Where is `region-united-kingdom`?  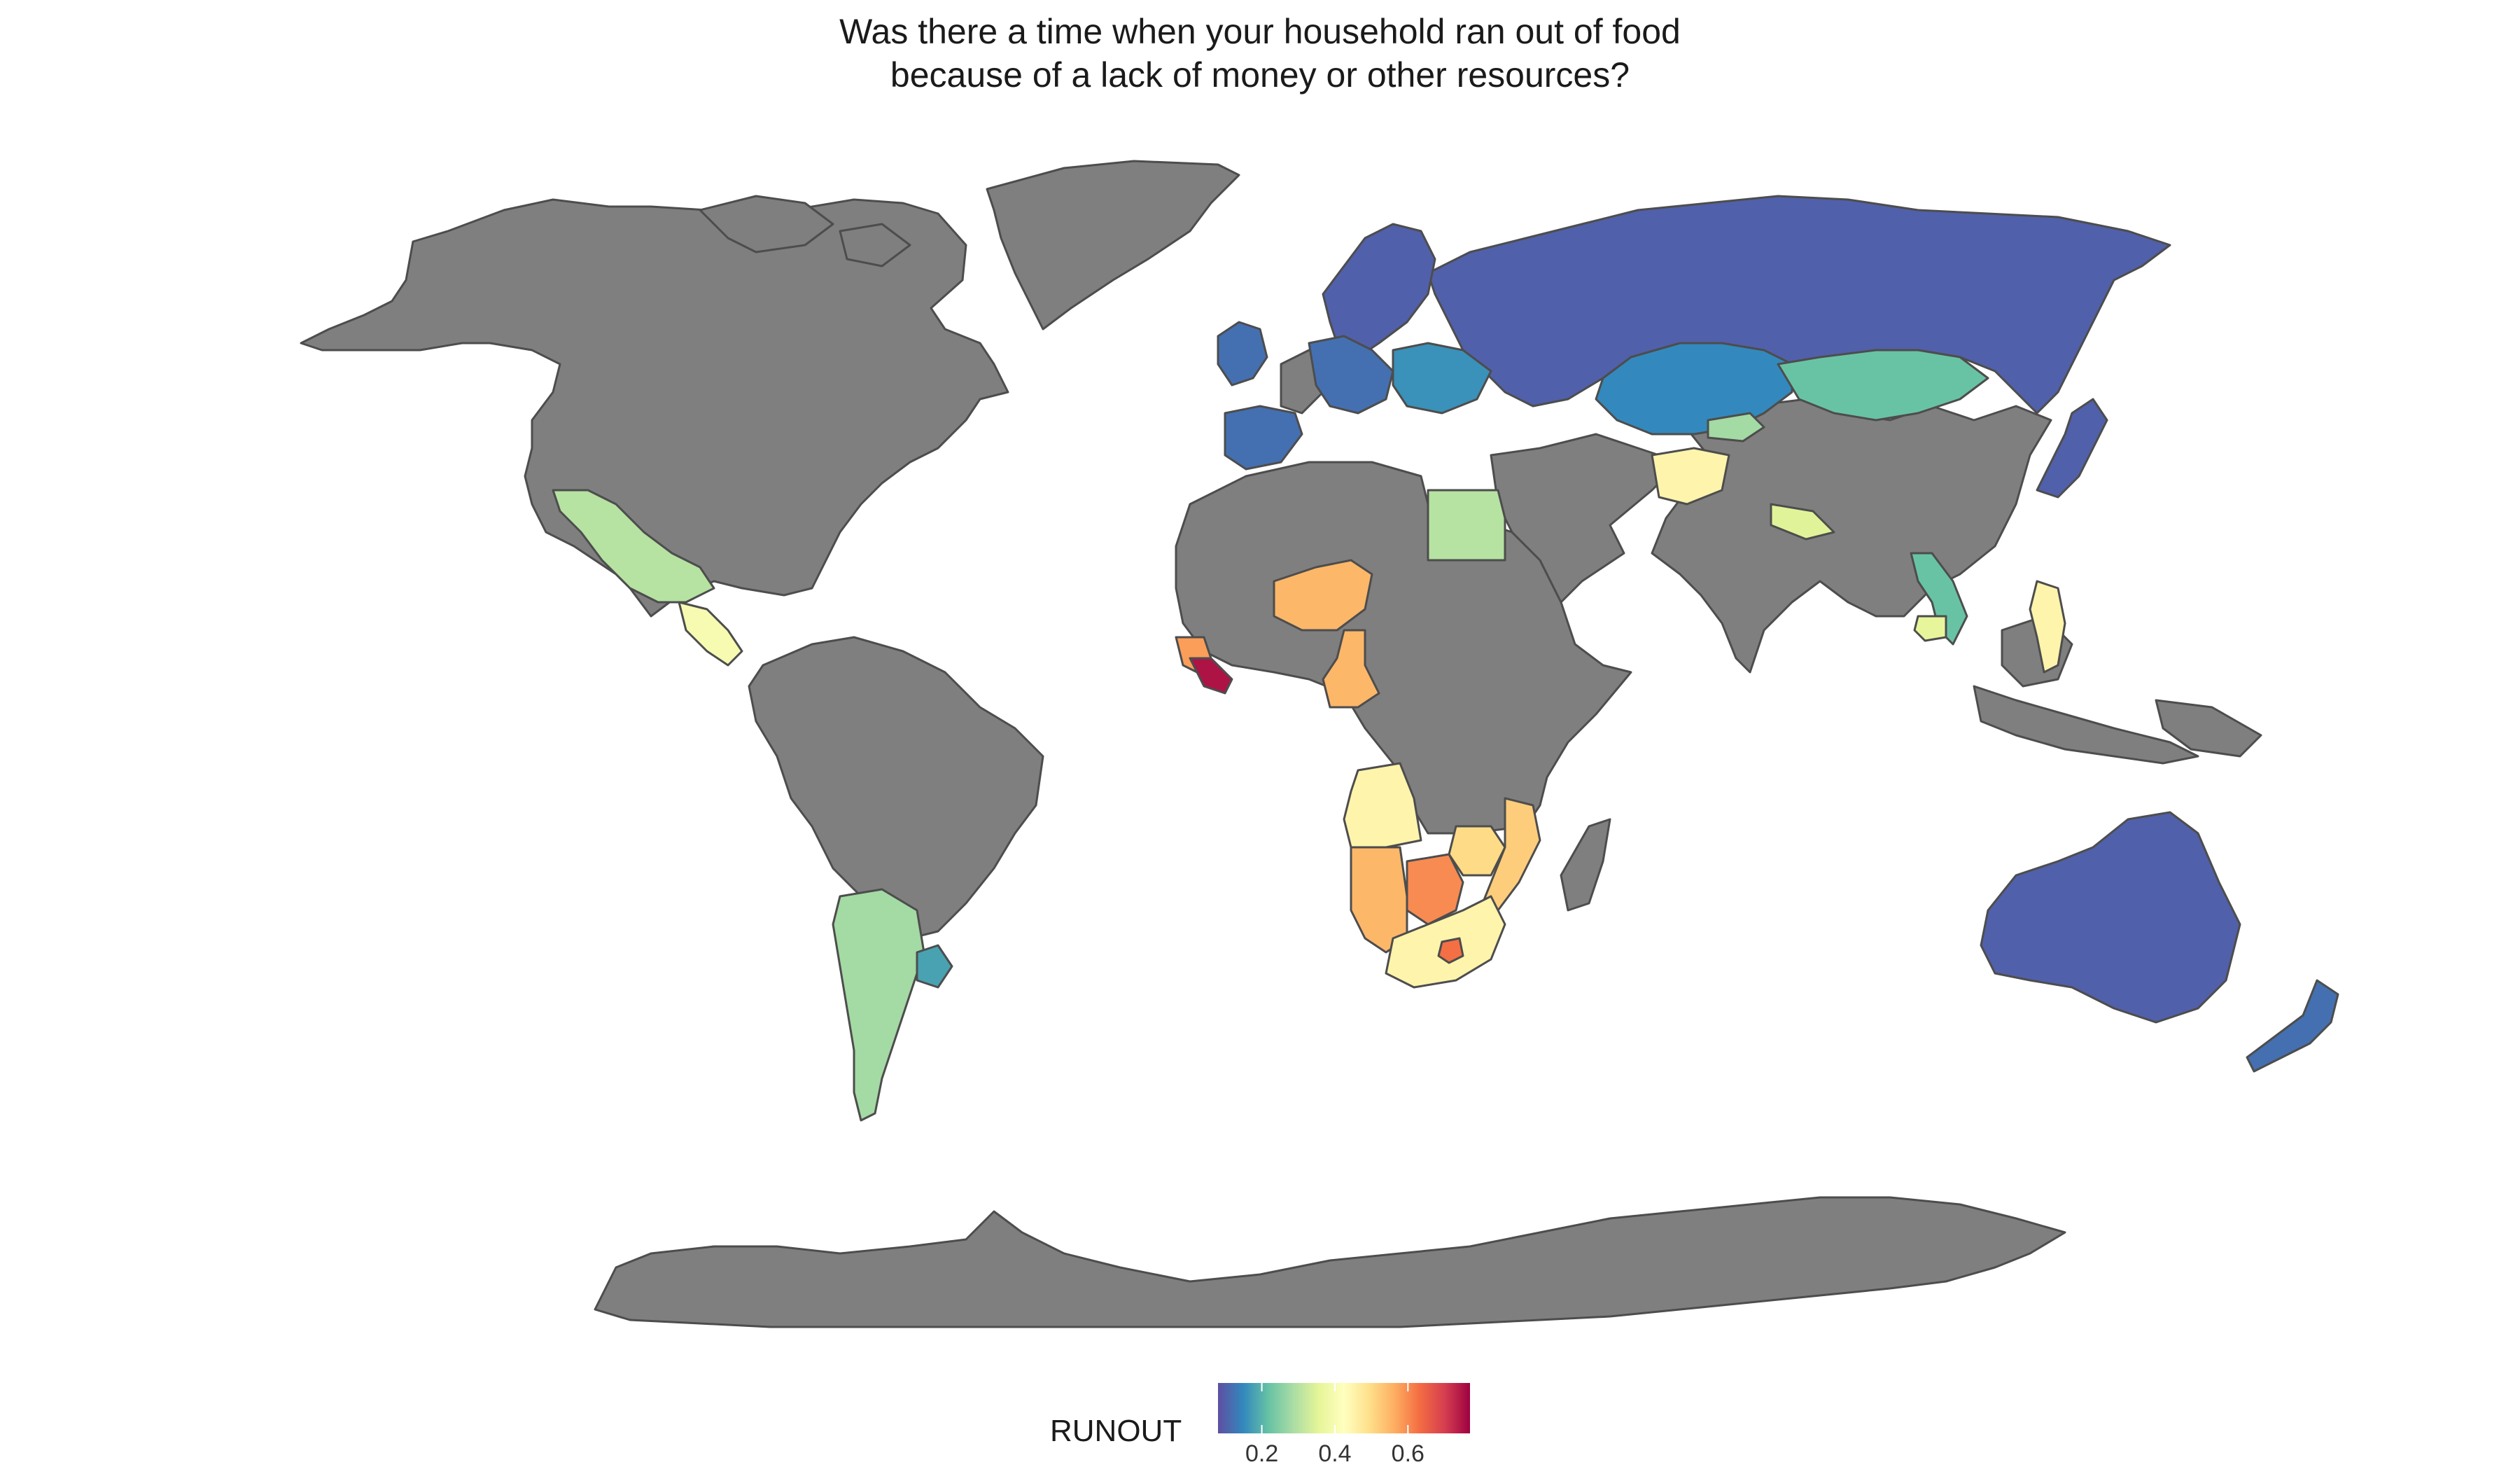 region-united-kingdom is located at coordinates (1242, 354).